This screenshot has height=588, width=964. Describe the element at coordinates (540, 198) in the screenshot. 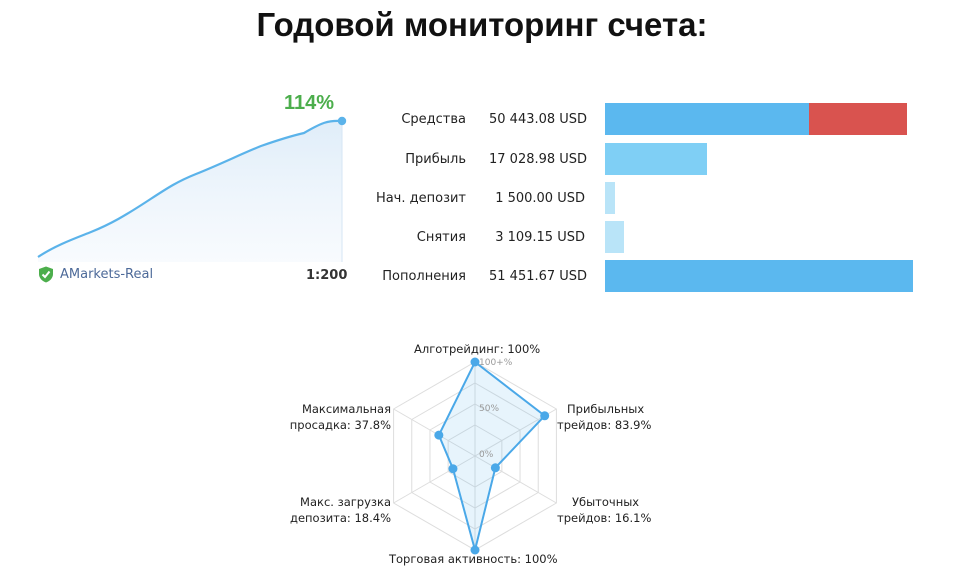

I see `row-value: 1 500.00 USD` at that location.